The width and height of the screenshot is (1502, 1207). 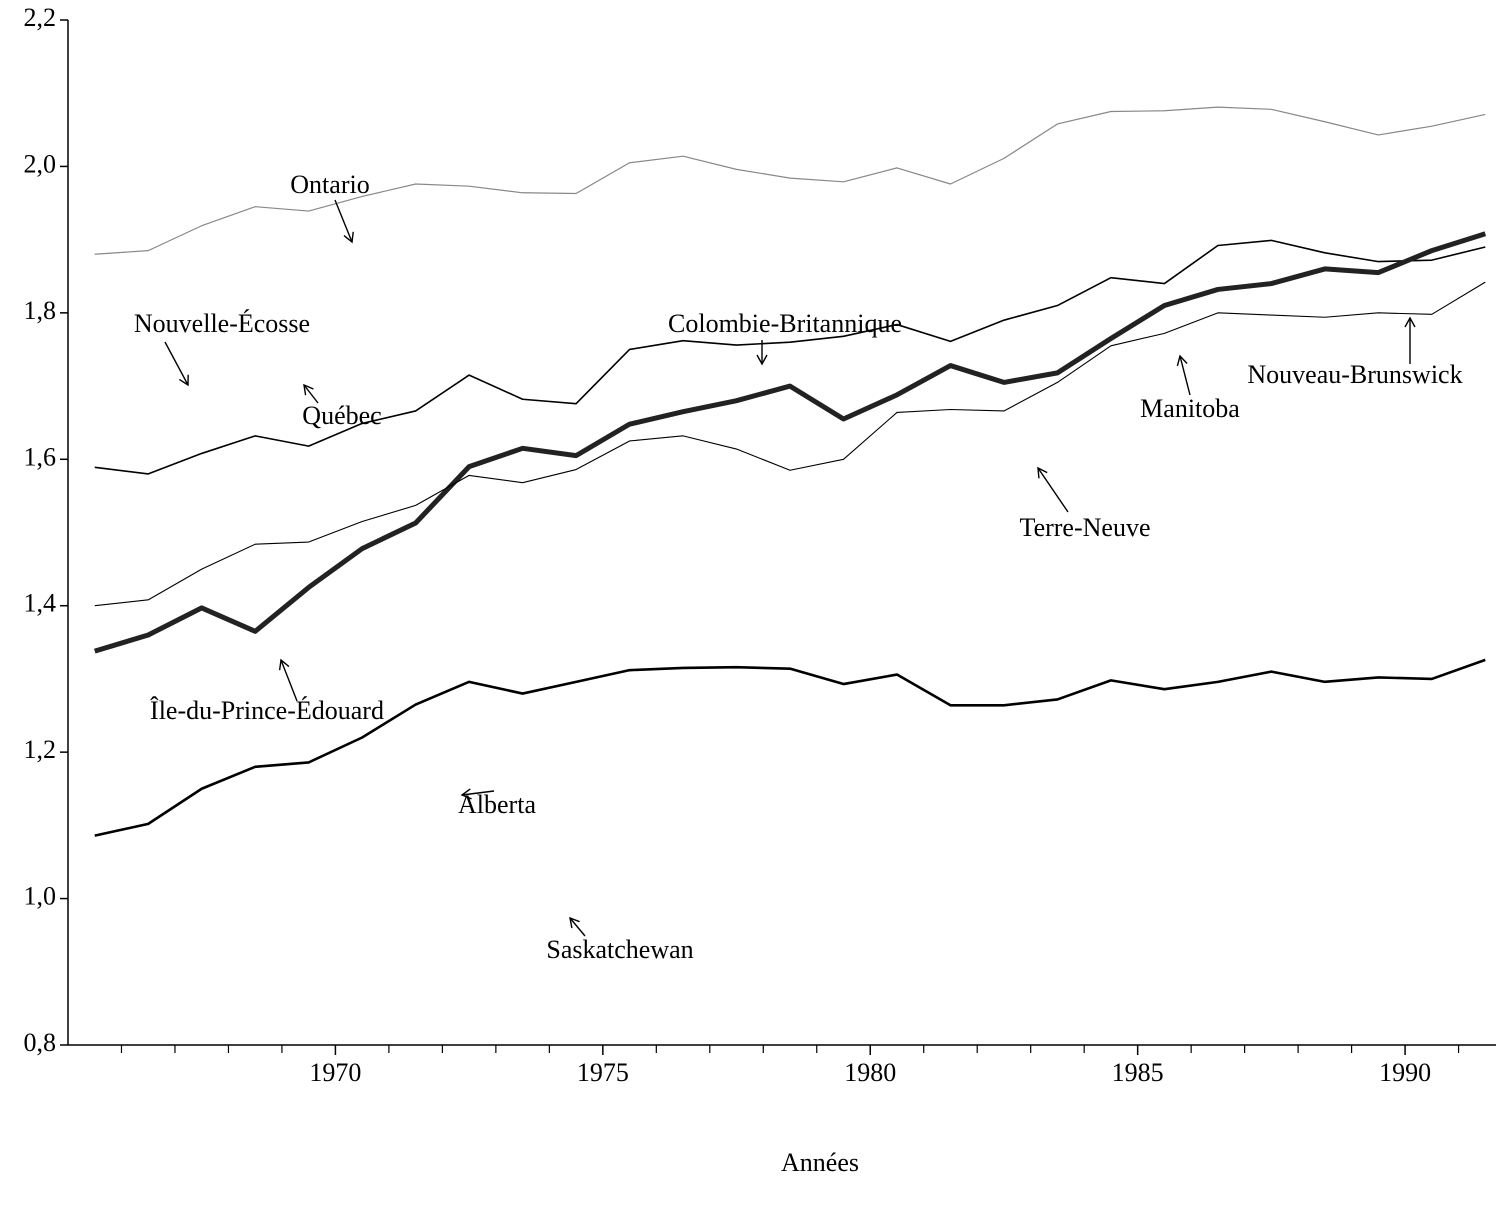 What do you see at coordinates (785, 323) in the screenshot?
I see `annotation: Colombie-Britannique` at bounding box center [785, 323].